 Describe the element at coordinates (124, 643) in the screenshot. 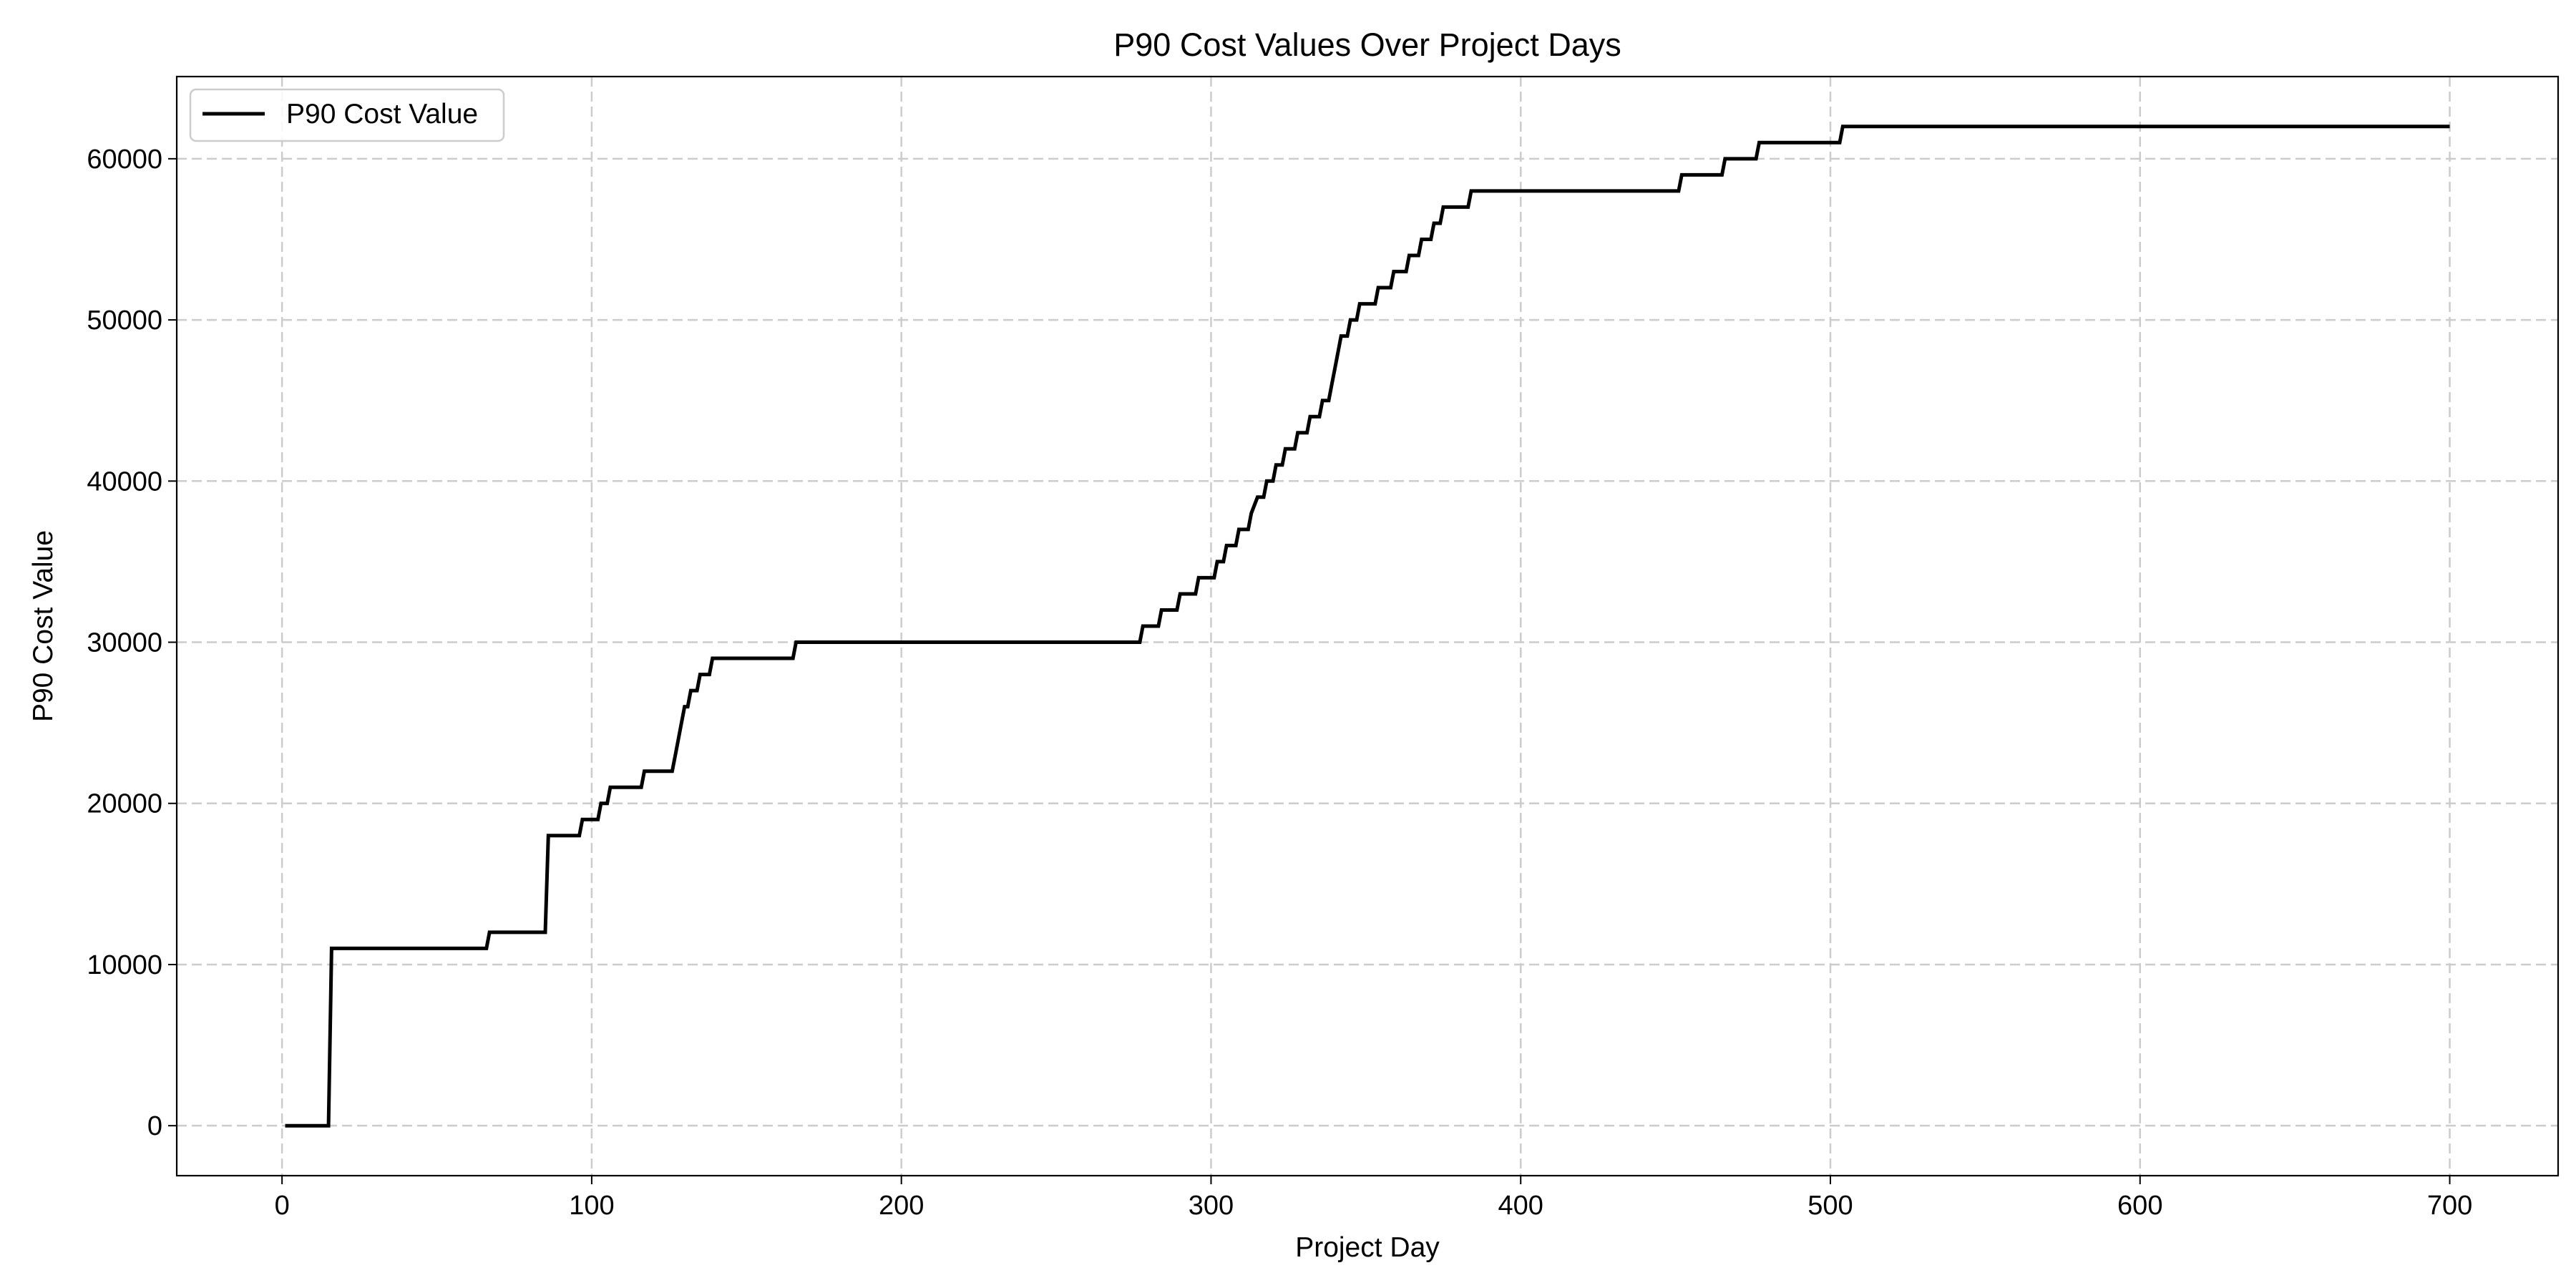

I see `y-tick-label: 30000` at that location.